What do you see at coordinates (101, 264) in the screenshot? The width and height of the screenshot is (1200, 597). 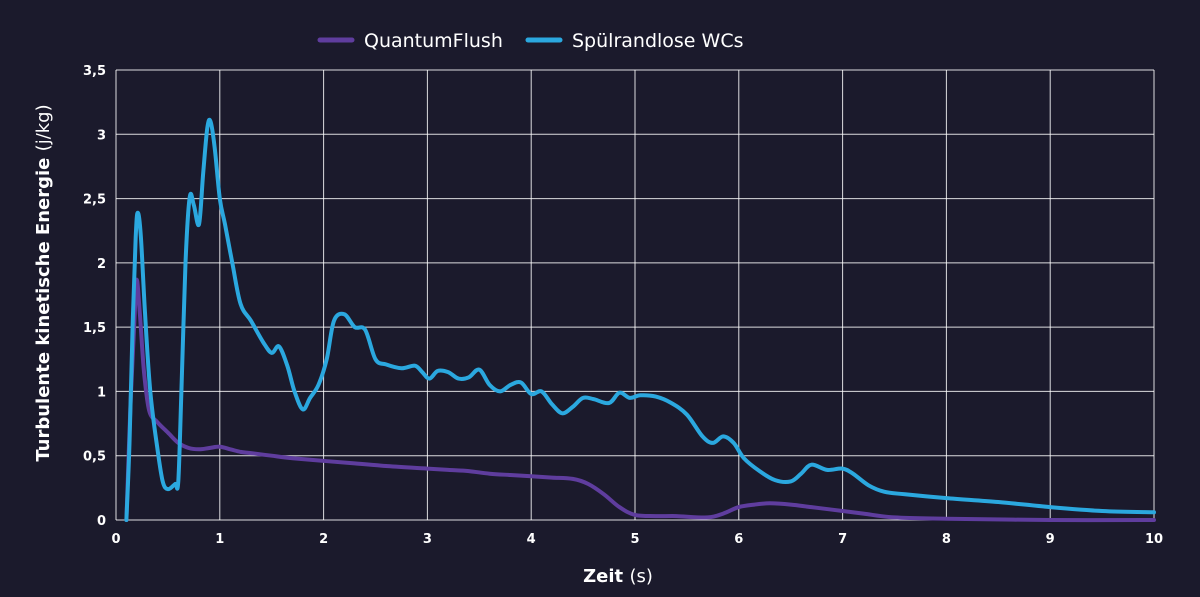 I see `y-tick-label: 2` at bounding box center [101, 264].